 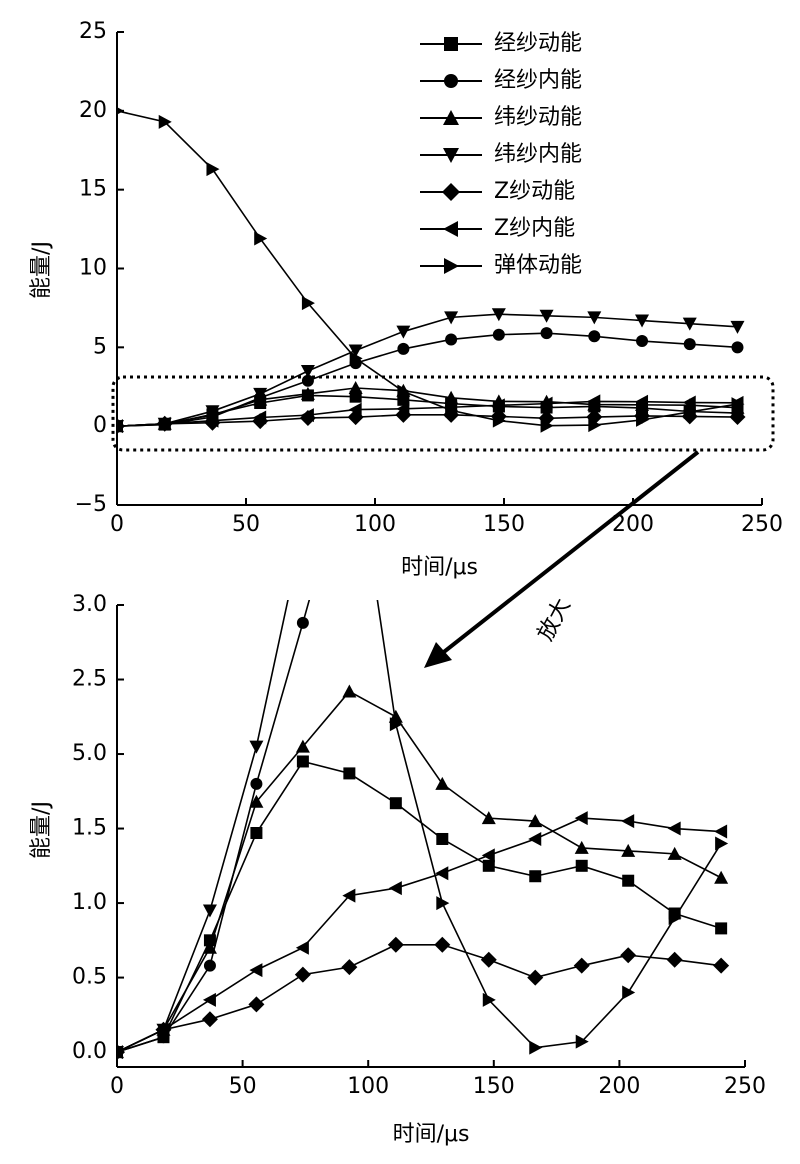 I want to click on legend-label: 经纱内能, so click(x=538, y=80).